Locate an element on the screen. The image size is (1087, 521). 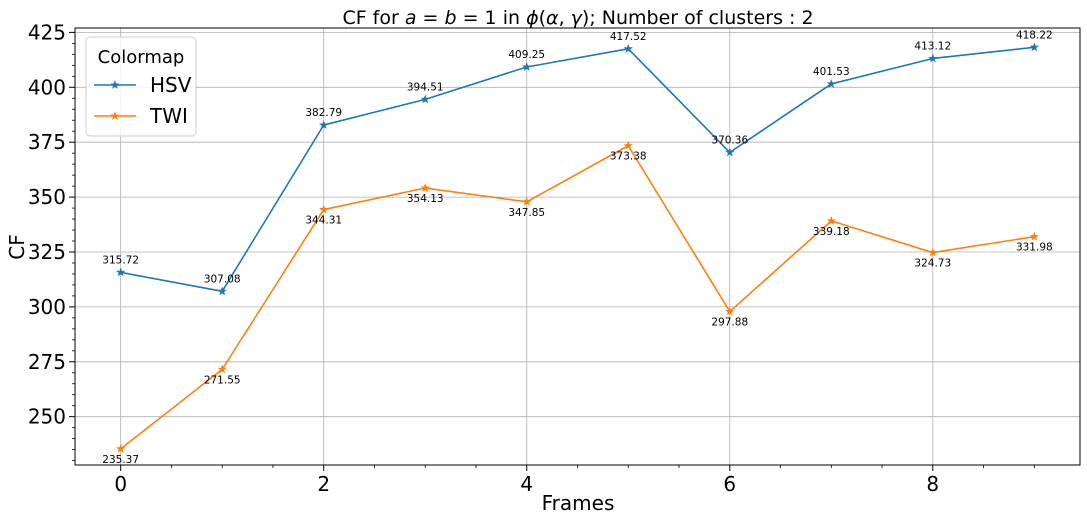
y-tick-label: 425 is located at coordinates (47, 32).